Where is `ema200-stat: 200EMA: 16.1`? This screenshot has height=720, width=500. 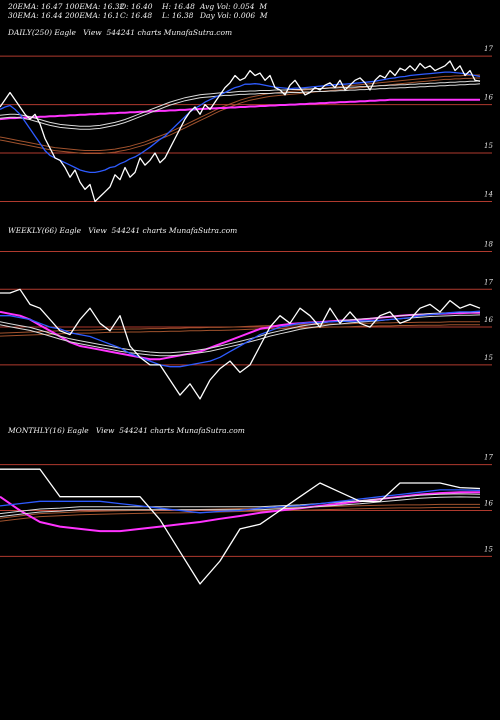
ema200-stat: 200EMA: 16.1 is located at coordinates (92, 15).